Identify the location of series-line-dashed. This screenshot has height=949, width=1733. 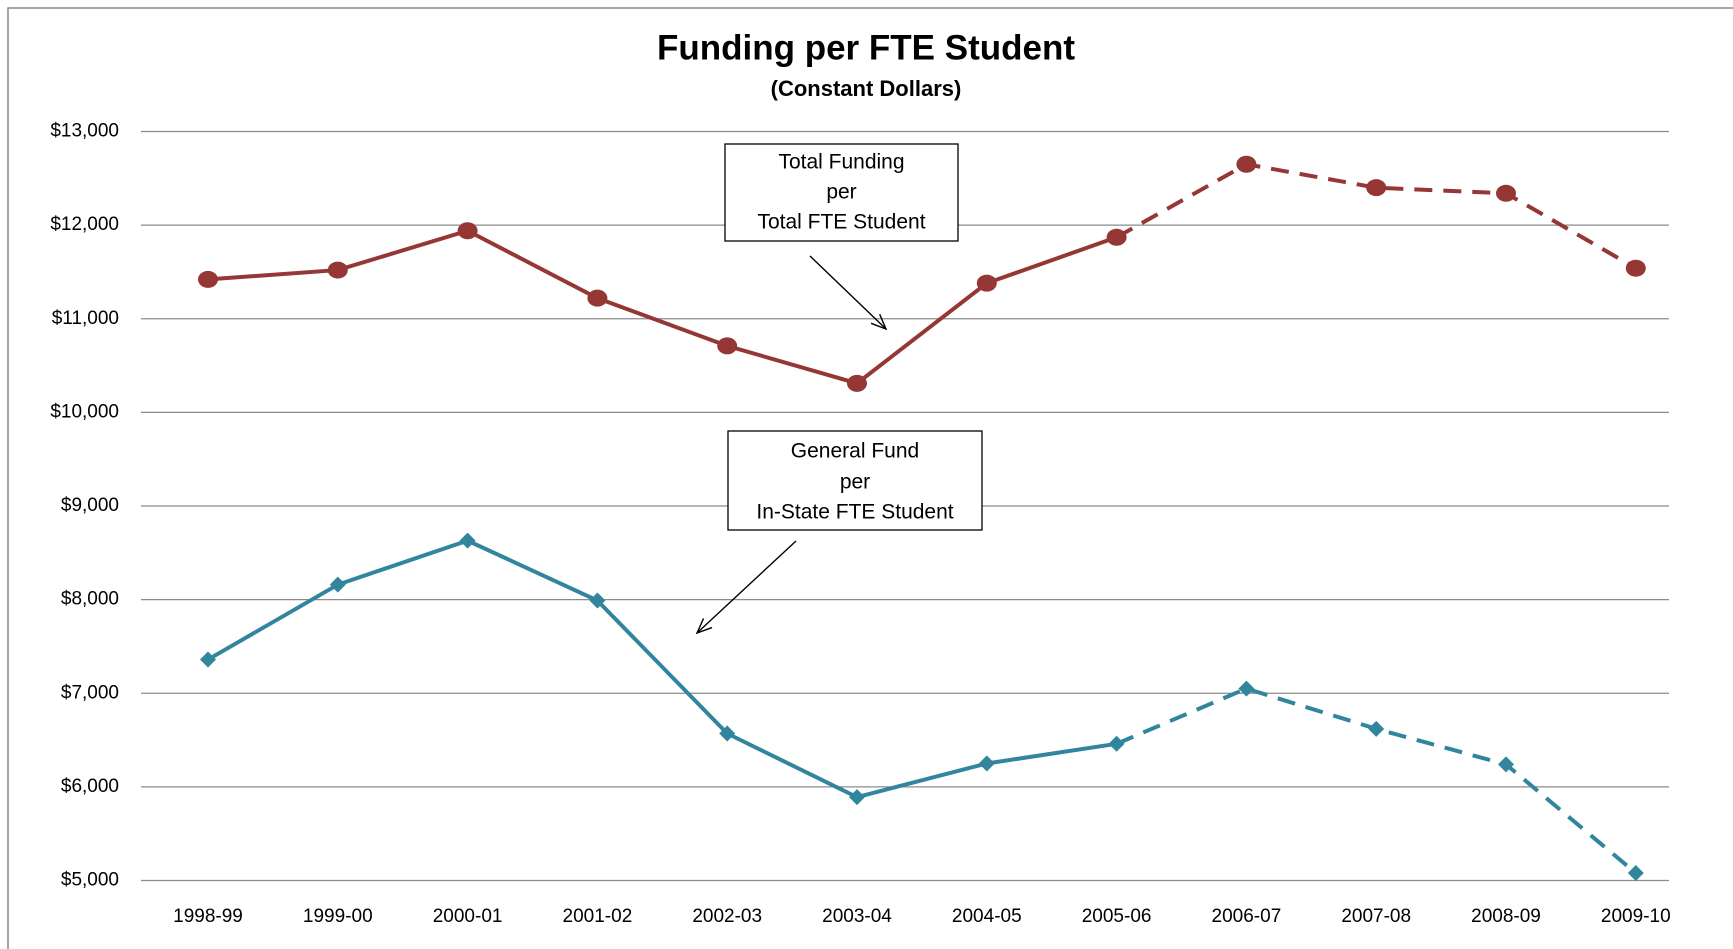
(1376, 216).